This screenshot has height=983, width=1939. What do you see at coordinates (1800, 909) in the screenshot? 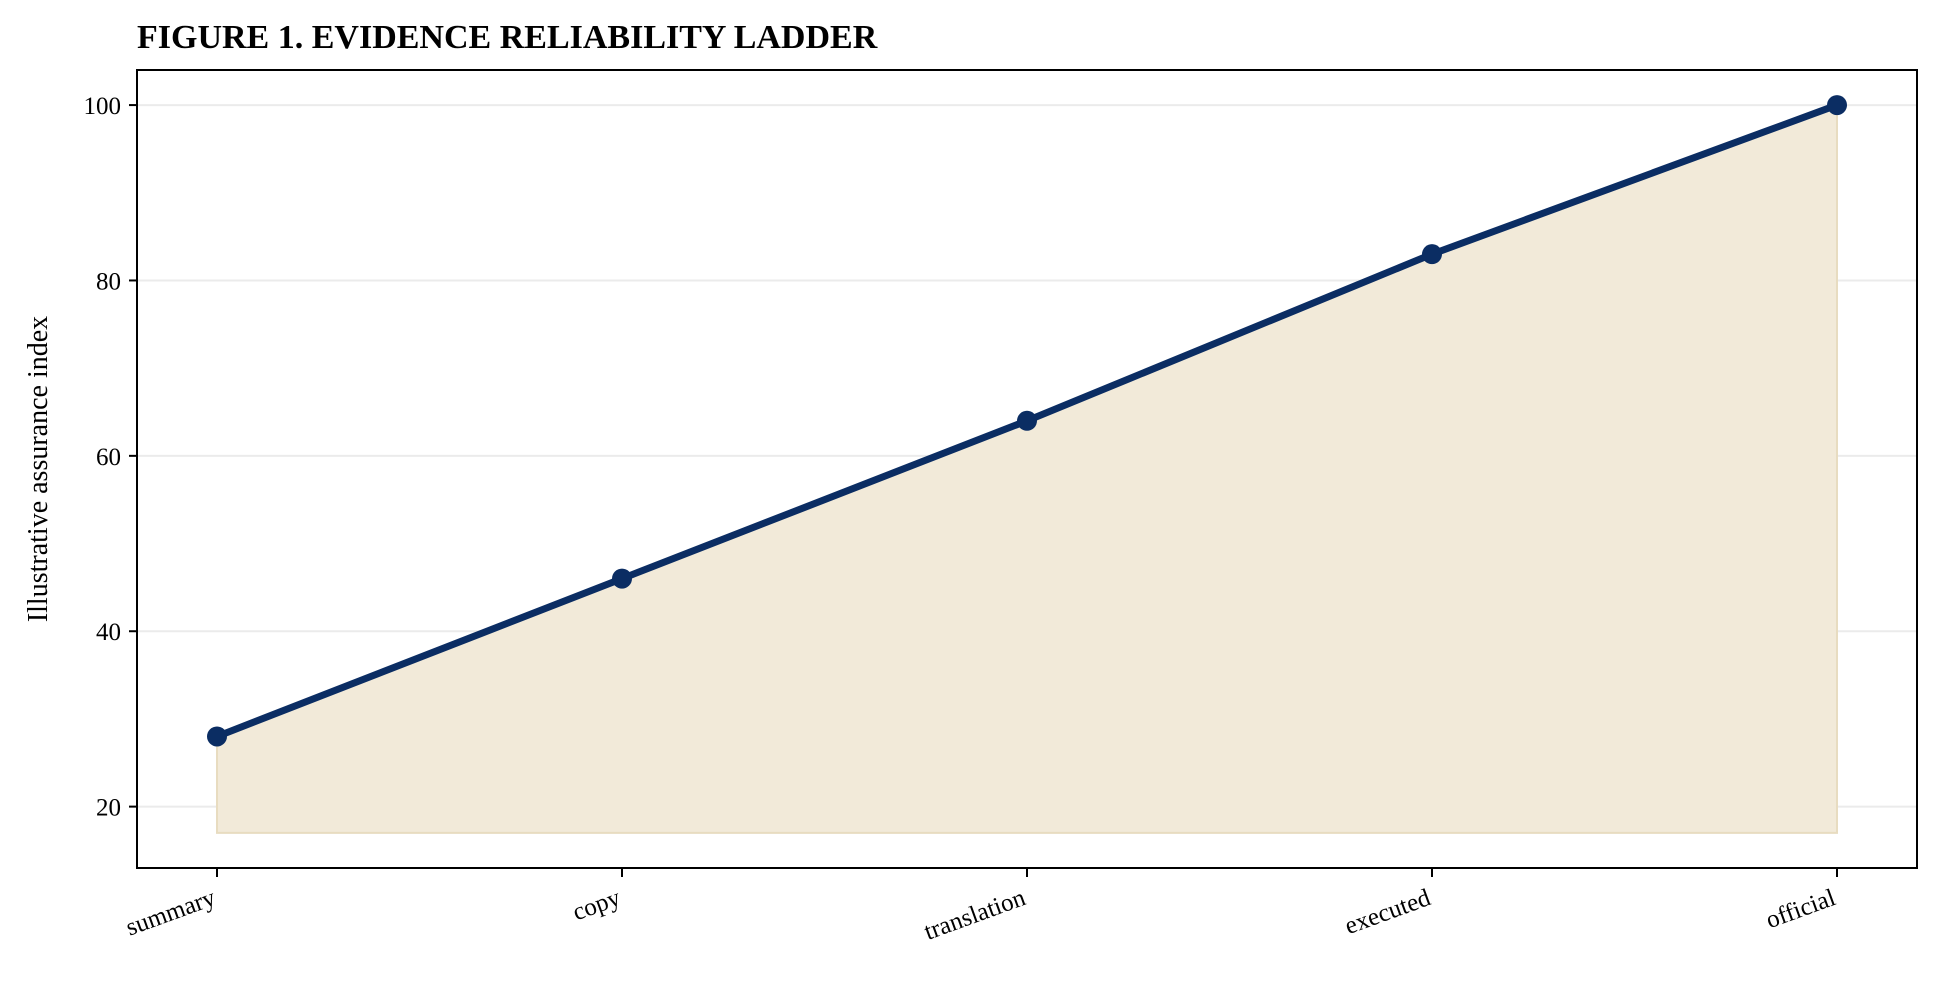
I see `x-tick-label-official: official` at bounding box center [1800, 909].